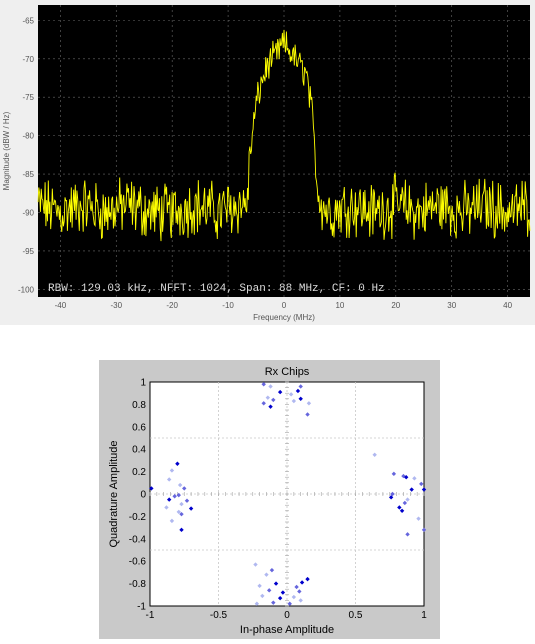 The height and width of the screenshot is (644, 535). Describe the element at coordinates (138, 539) in the screenshot. I see `constellation-y-tick-label: -0.4` at that location.